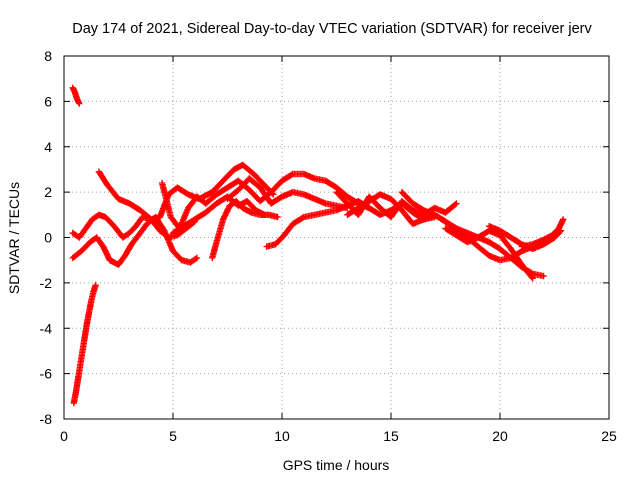 Image resolution: width=640 pixels, height=480 pixels. I want to click on y-axis-label: SDTVAR / TECUs, so click(14, 238).